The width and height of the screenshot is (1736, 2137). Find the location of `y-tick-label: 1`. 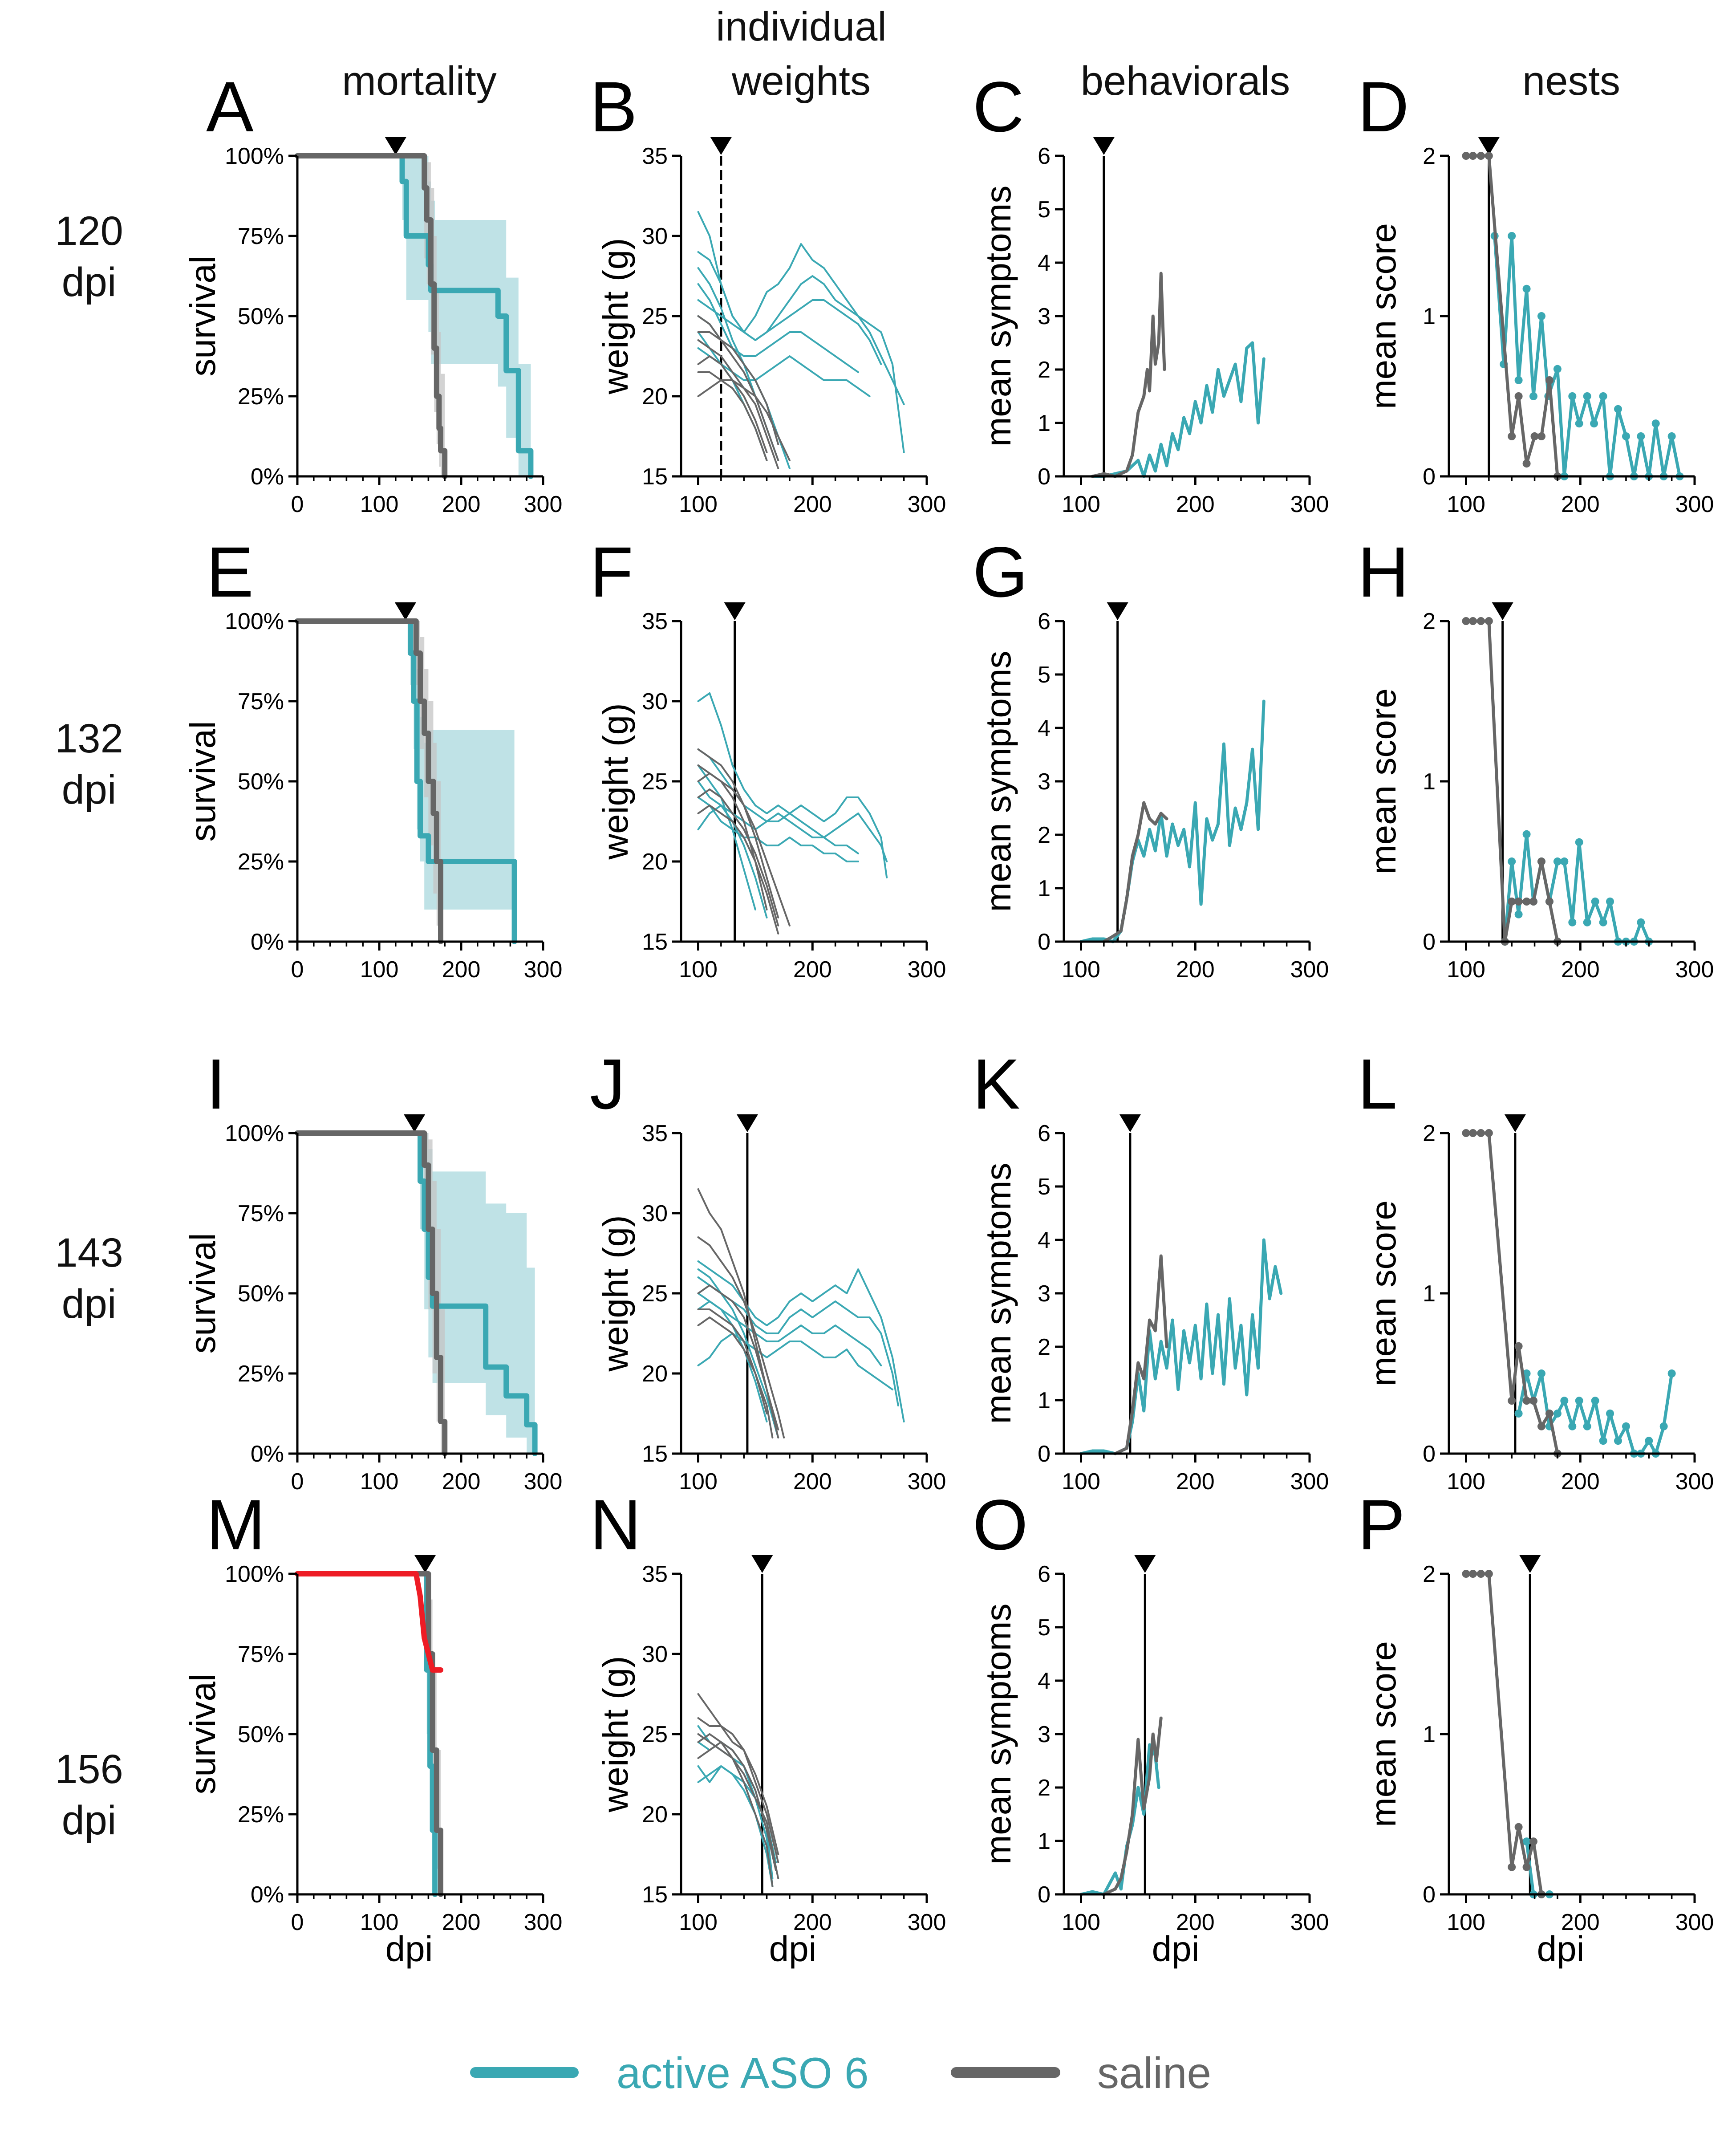

y-tick-label: 1 is located at coordinates (1429, 1294).